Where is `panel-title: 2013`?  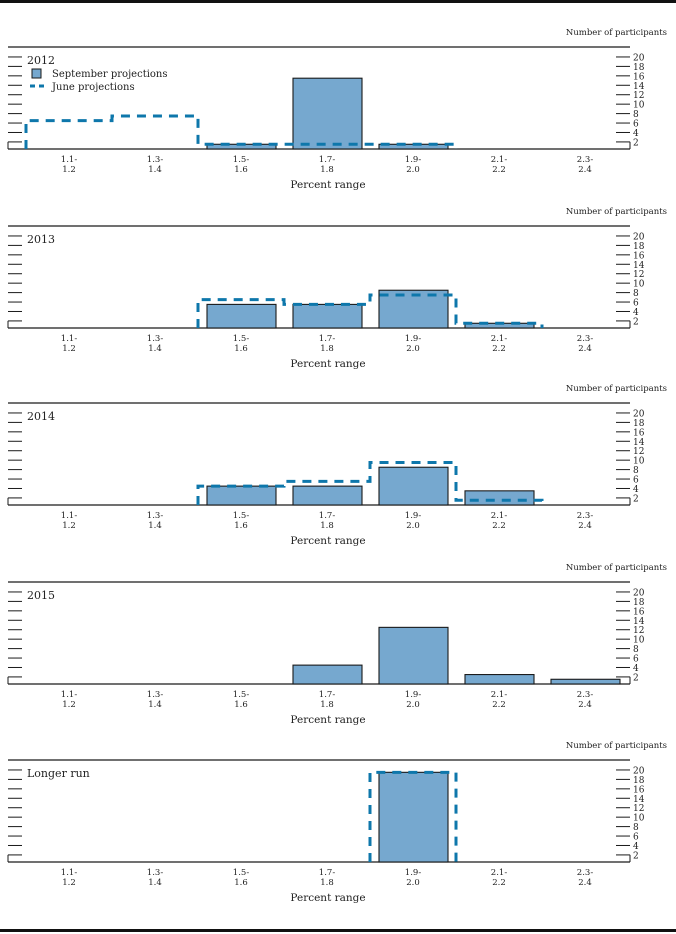 panel-title: 2013 is located at coordinates (41, 239).